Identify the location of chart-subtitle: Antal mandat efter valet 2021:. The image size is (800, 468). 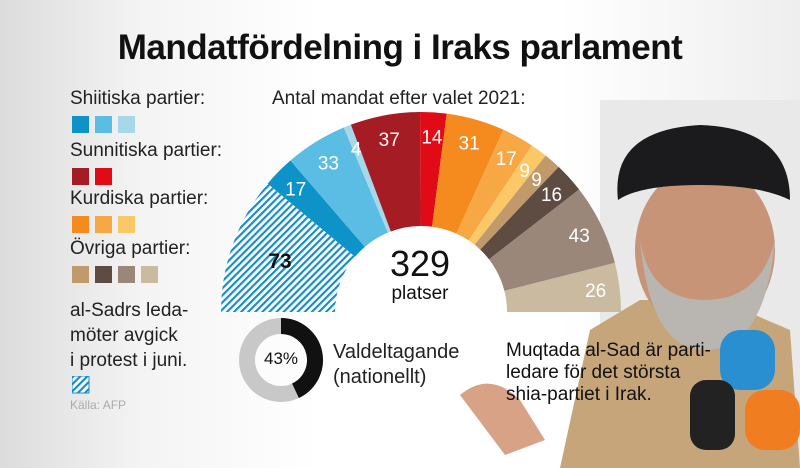
(399, 98).